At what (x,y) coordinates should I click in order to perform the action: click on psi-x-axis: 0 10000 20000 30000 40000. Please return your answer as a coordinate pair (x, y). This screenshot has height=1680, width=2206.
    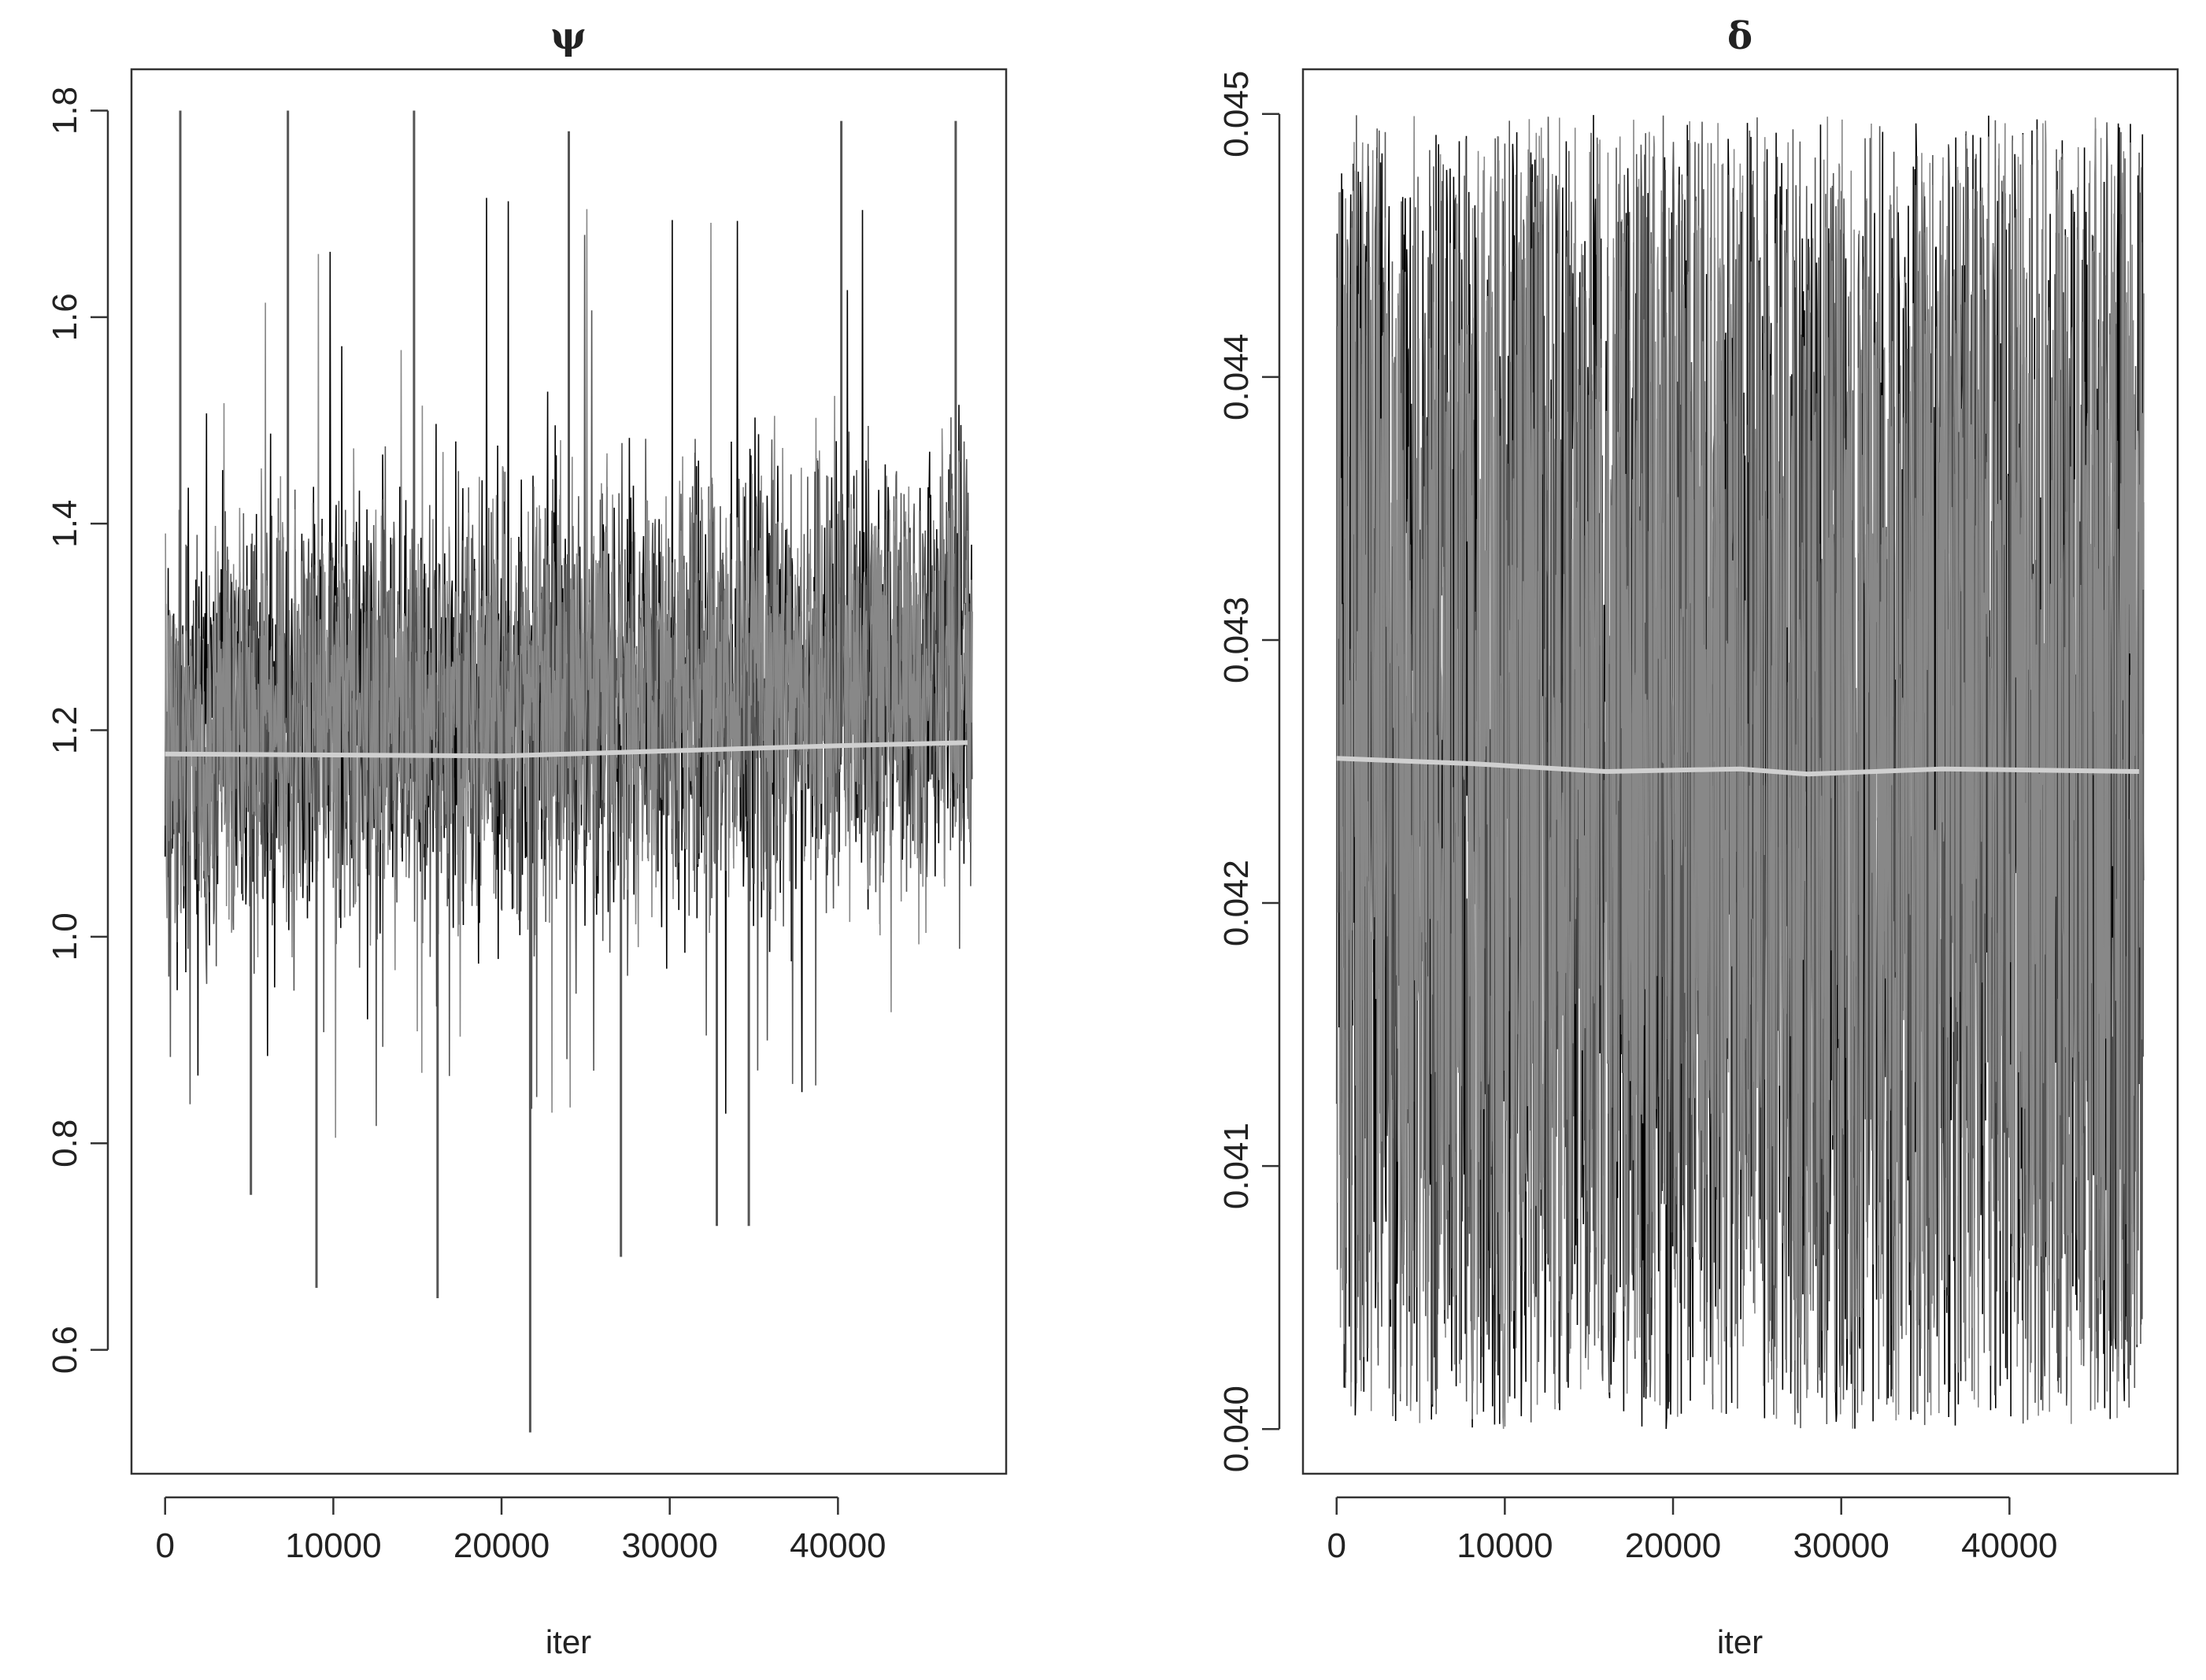
    Looking at the image, I should click on (520, 1530).